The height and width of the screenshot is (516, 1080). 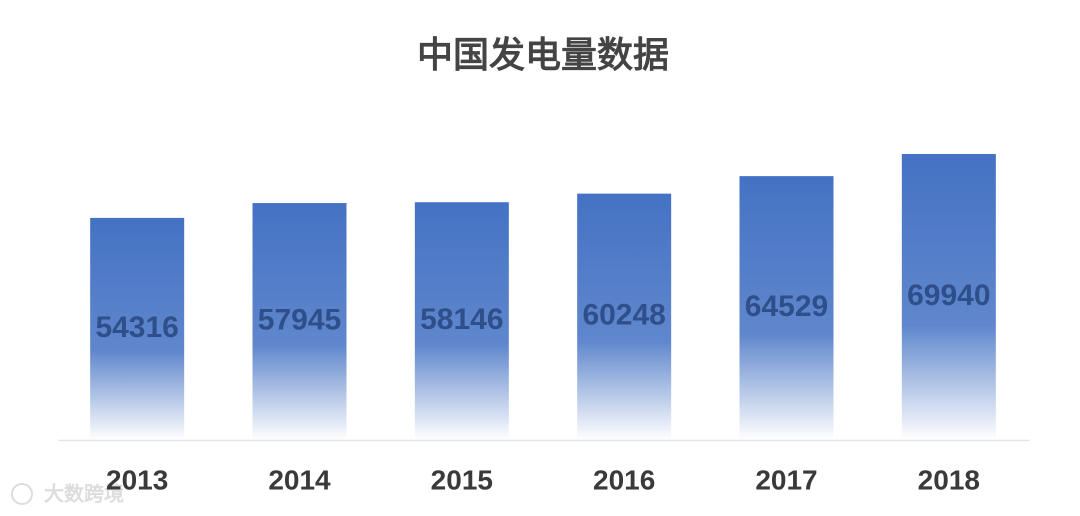 What do you see at coordinates (462, 479) in the screenshot?
I see `x-tick-label: 2015` at bounding box center [462, 479].